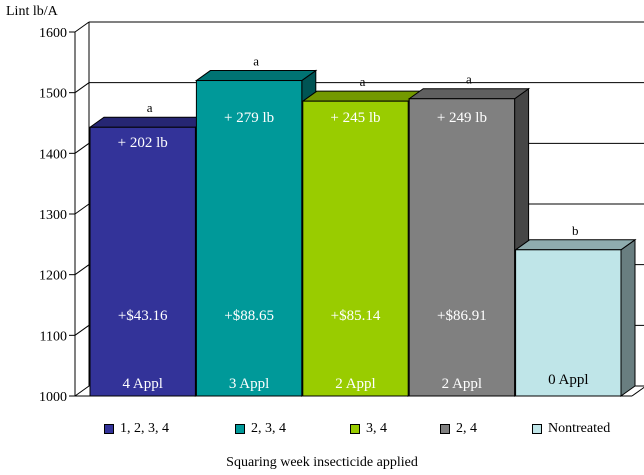  Describe the element at coordinates (355, 118) in the screenshot. I see `bar-gain-label: + 245 lb` at that location.